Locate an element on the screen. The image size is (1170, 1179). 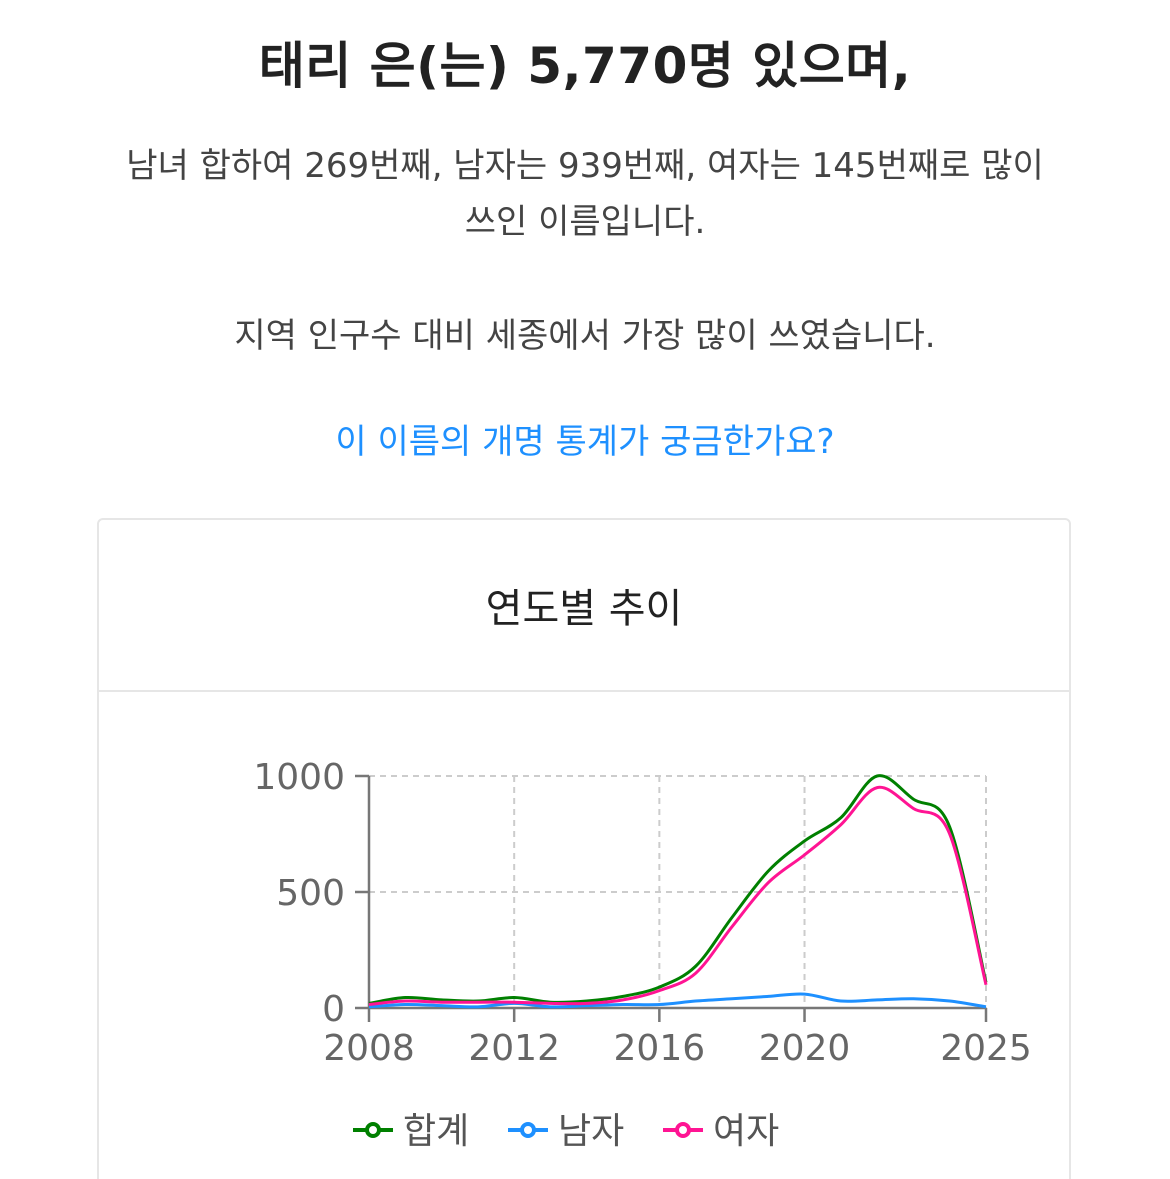
summary-line-1: 남녀 합하여 269번째, 남자는 939번째, 여자는 145번째로 많이 is located at coordinates (585, 166).